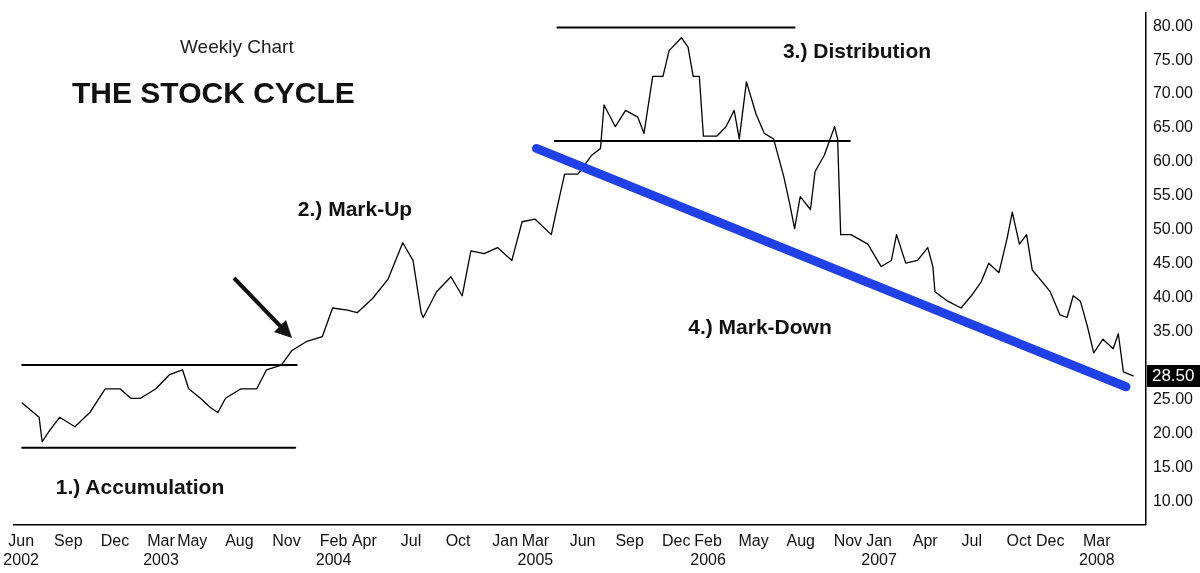  I want to click on y-tick-label: 35.00, so click(1173, 331).